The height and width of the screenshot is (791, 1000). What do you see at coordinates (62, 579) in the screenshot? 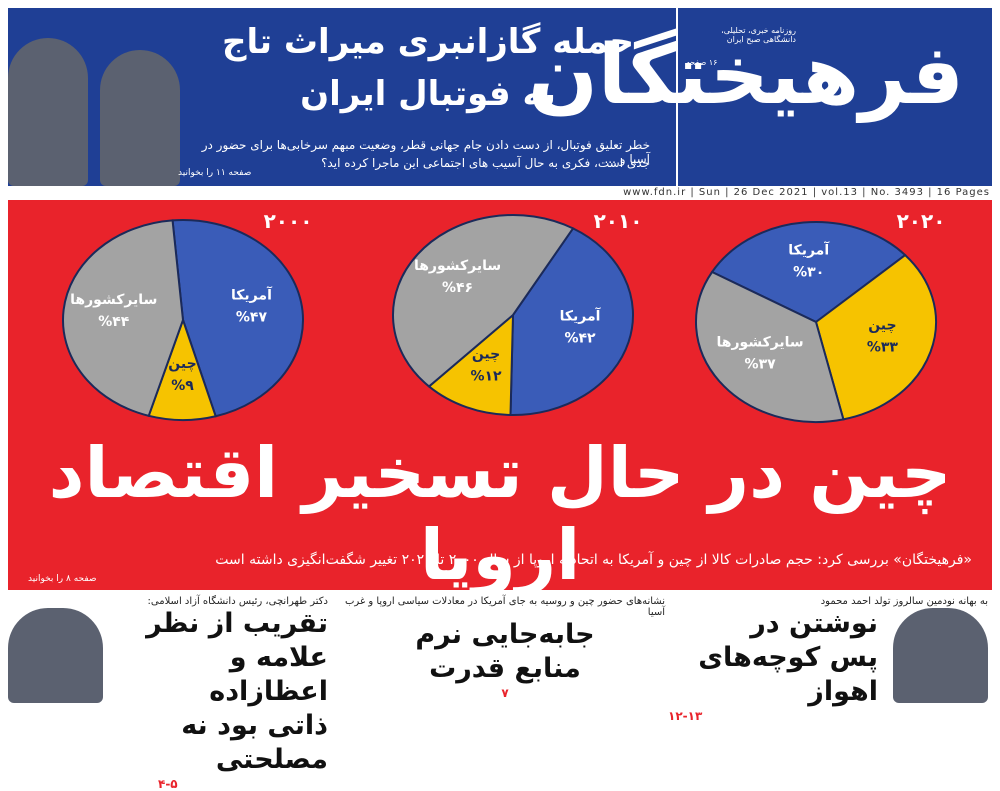
I see `page-ref: صفحه ۸ را بخوانید` at bounding box center [62, 579].